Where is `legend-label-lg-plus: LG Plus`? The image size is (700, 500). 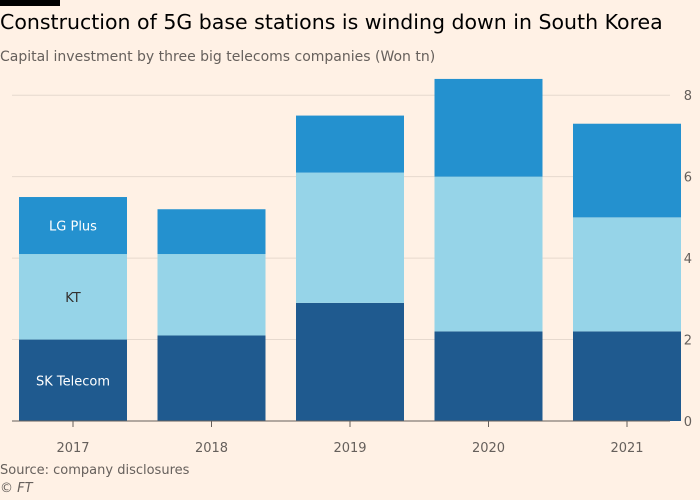
legend-label-lg-plus: LG Plus is located at coordinates (73, 227).